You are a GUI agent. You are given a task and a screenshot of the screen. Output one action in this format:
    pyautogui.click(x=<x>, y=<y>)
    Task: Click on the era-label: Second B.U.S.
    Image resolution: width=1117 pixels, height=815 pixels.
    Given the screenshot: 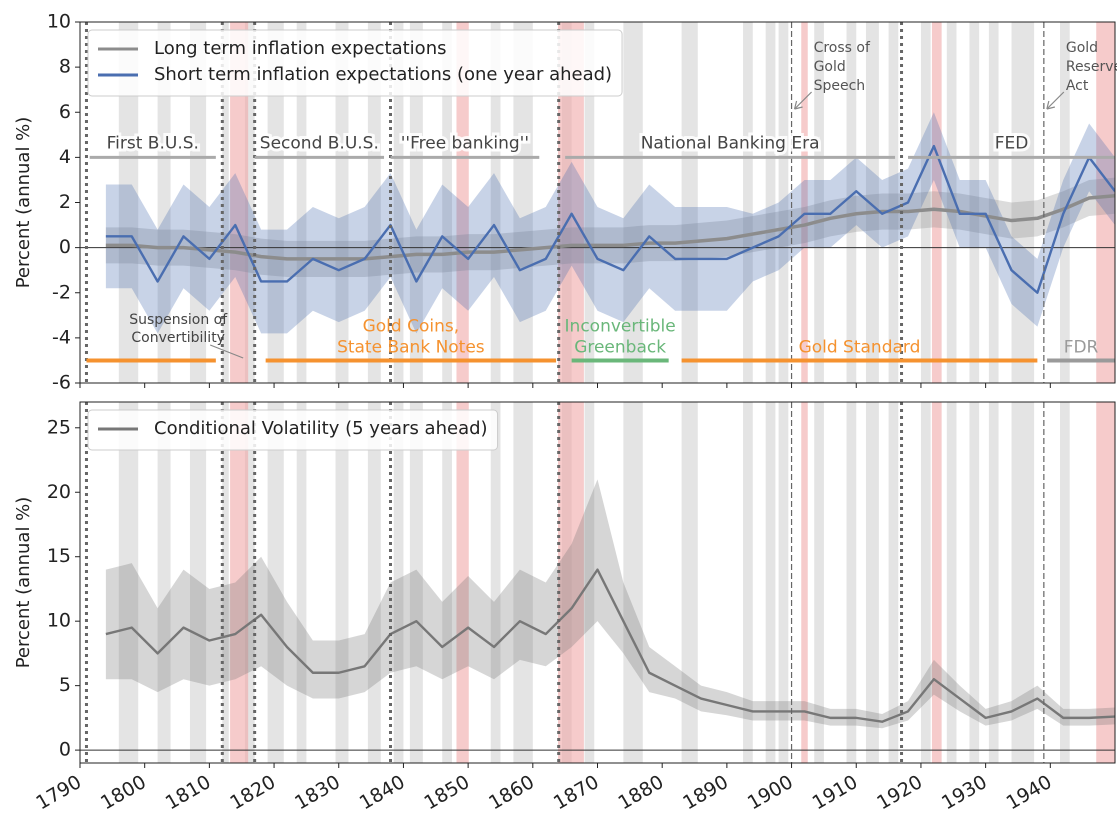 What is the action you would take?
    pyautogui.click(x=319, y=143)
    